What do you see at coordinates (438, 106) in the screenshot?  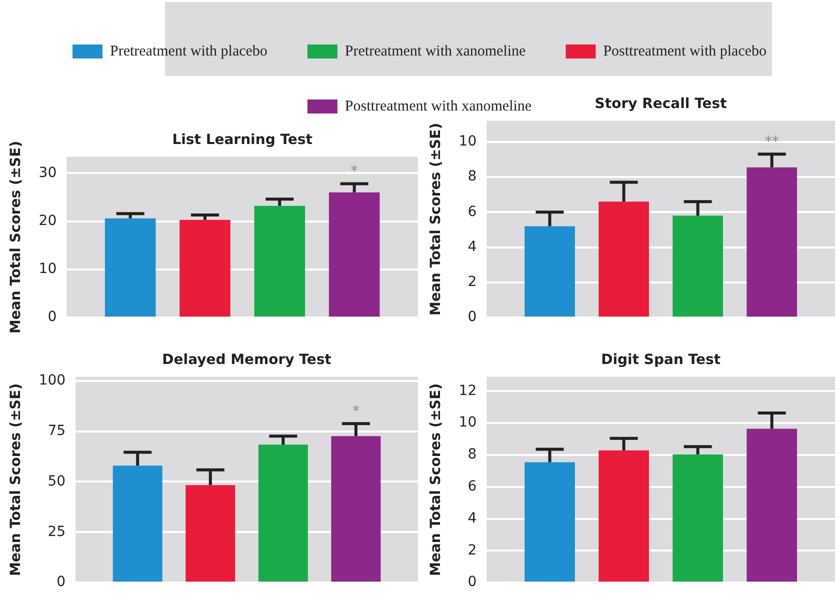 I see `legend-label: Posttreatment with xanomeline` at bounding box center [438, 106].